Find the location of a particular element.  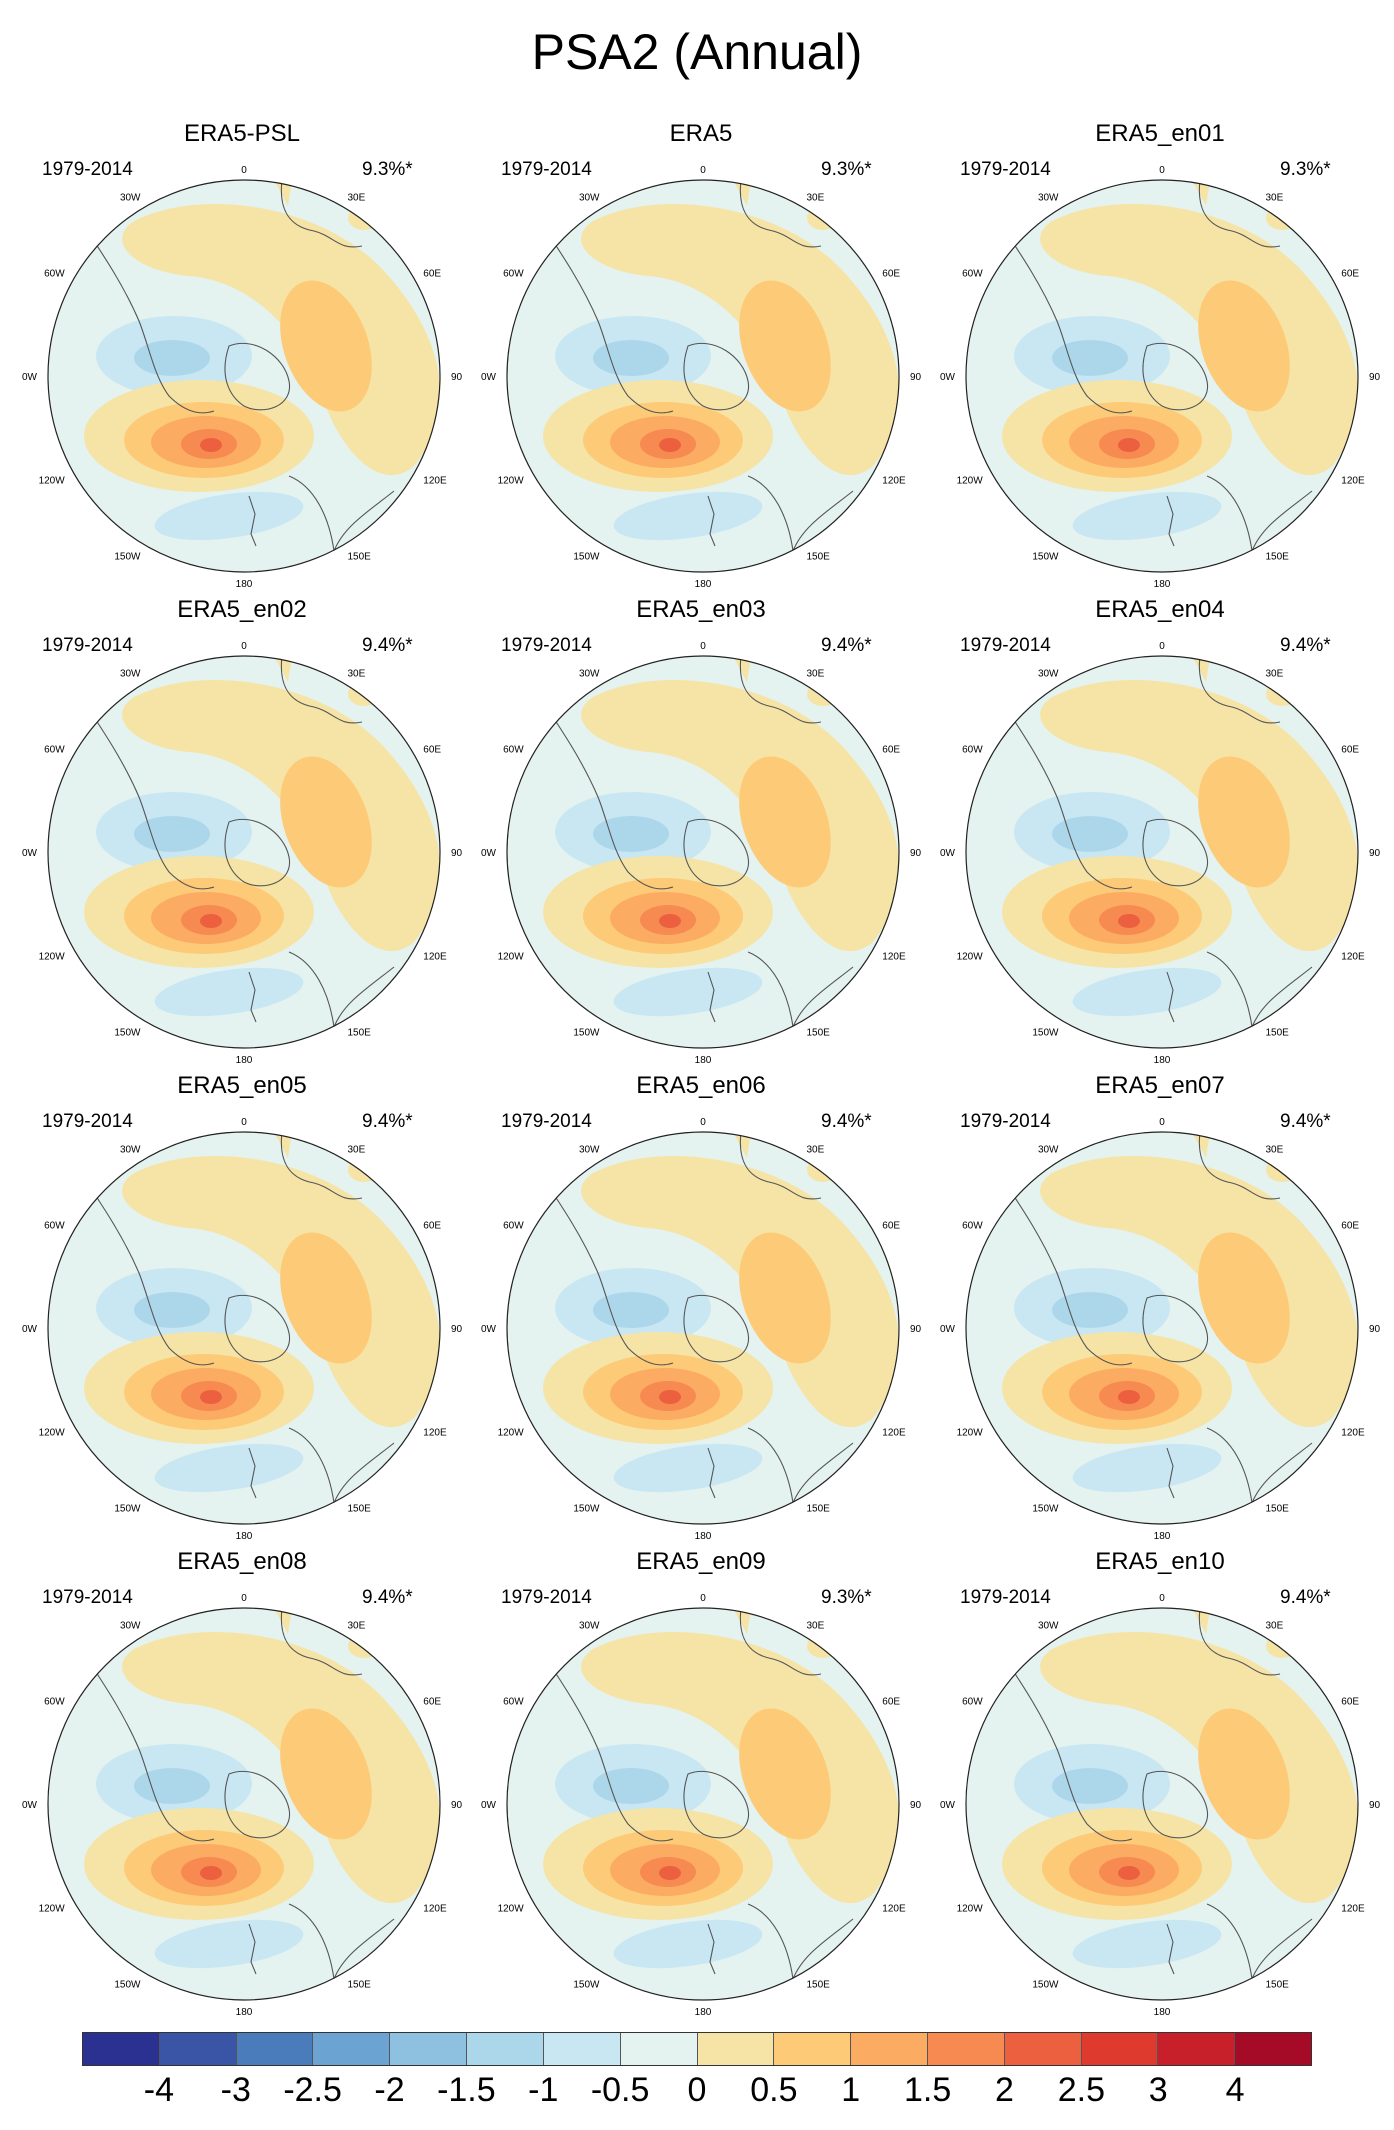

longitude-label: 30W is located at coordinates (130, 1150).